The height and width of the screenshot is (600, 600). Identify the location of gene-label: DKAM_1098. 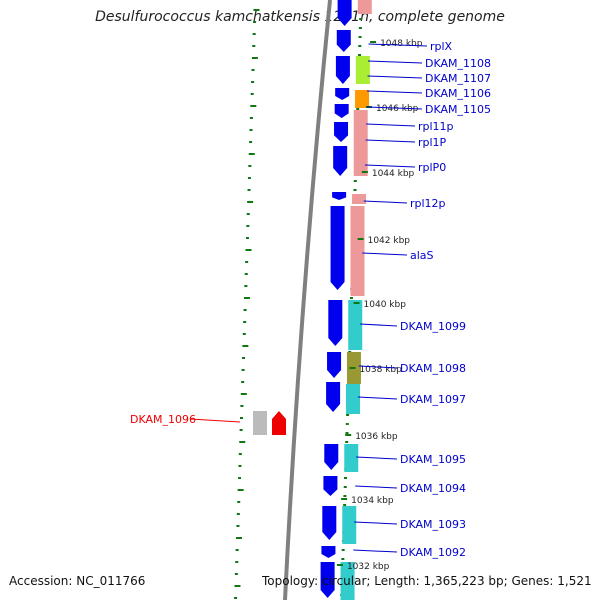
(433, 368).